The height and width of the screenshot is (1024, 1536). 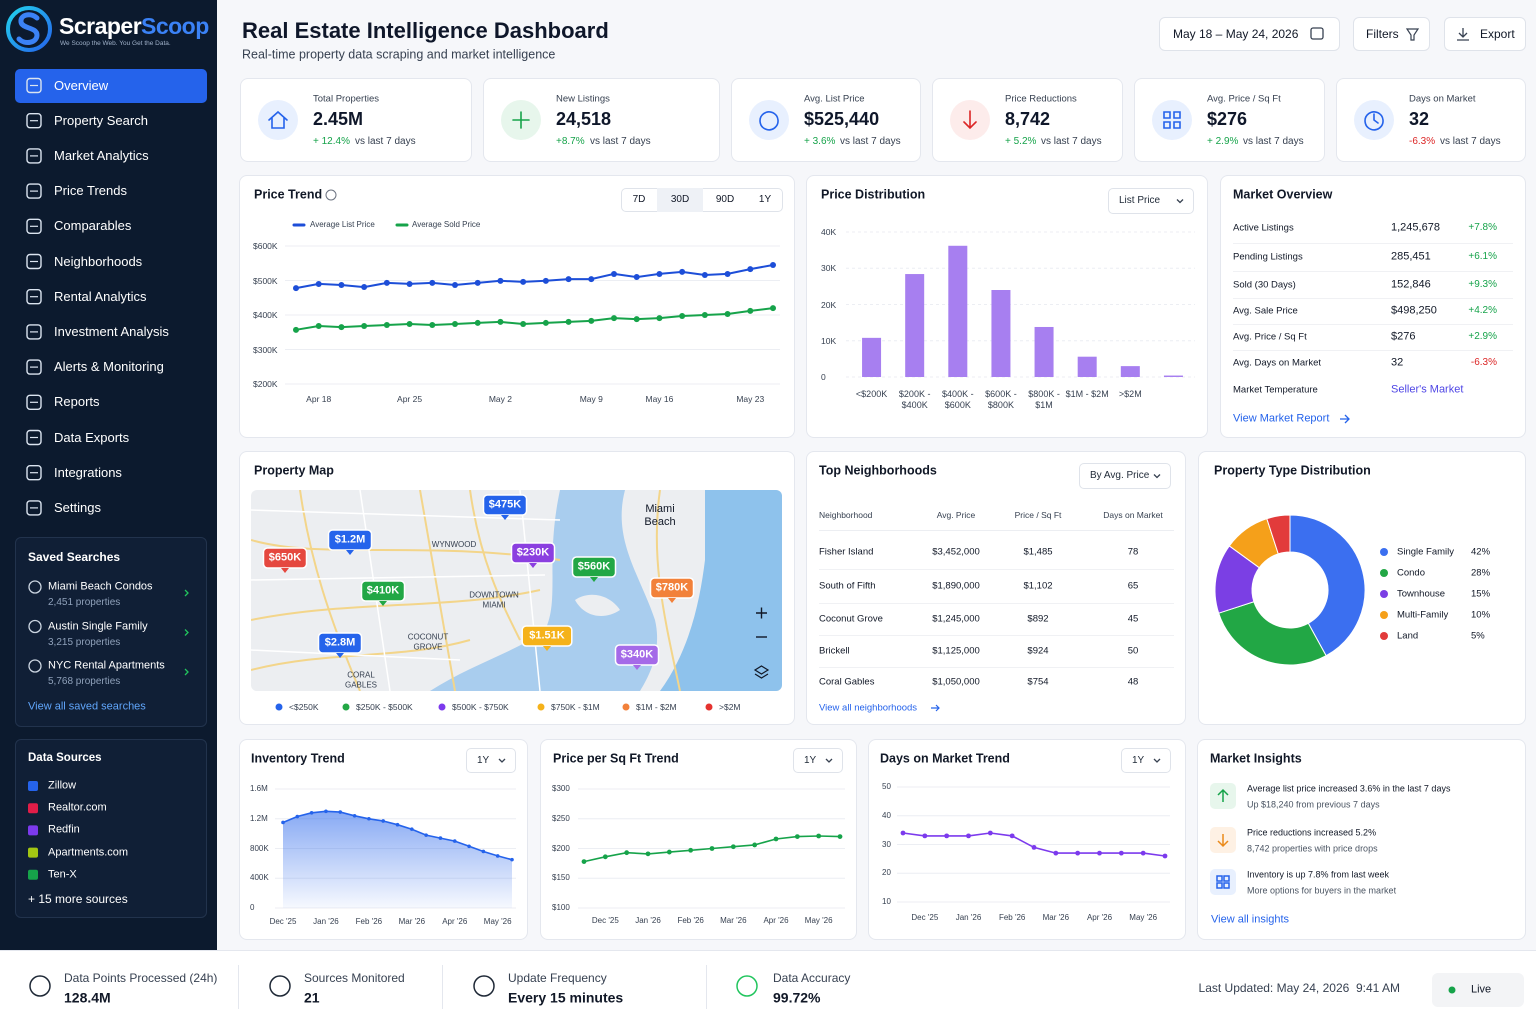 What do you see at coordinates (1382, 33) in the screenshot?
I see `button-label: Filters` at bounding box center [1382, 33].